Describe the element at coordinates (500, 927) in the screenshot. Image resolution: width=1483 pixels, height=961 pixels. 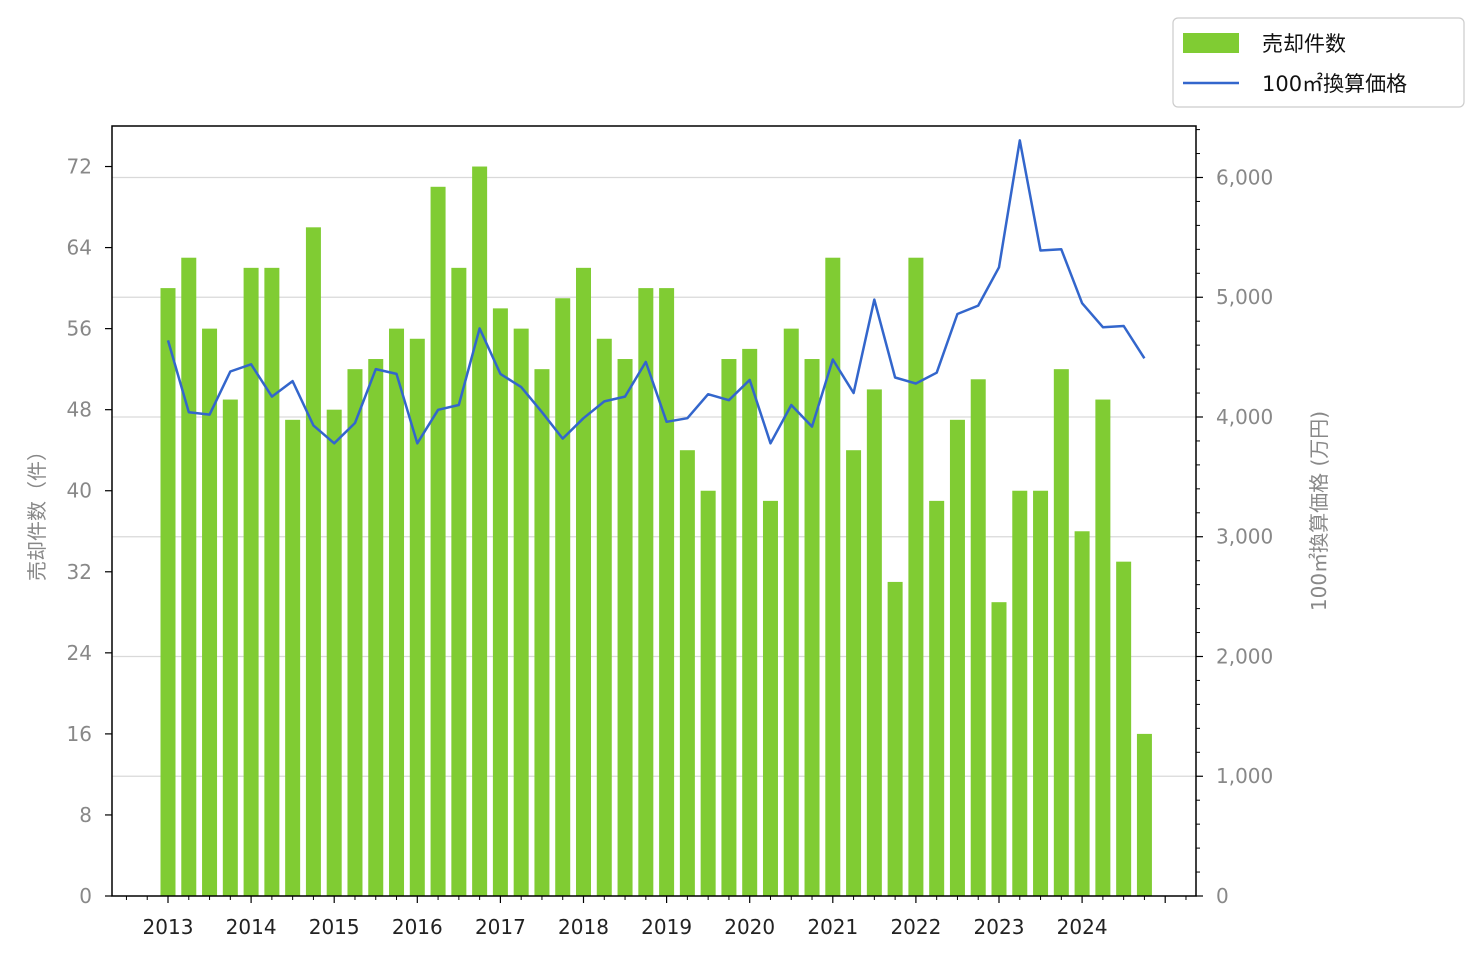
I see `x-tick-label: 2017` at that location.